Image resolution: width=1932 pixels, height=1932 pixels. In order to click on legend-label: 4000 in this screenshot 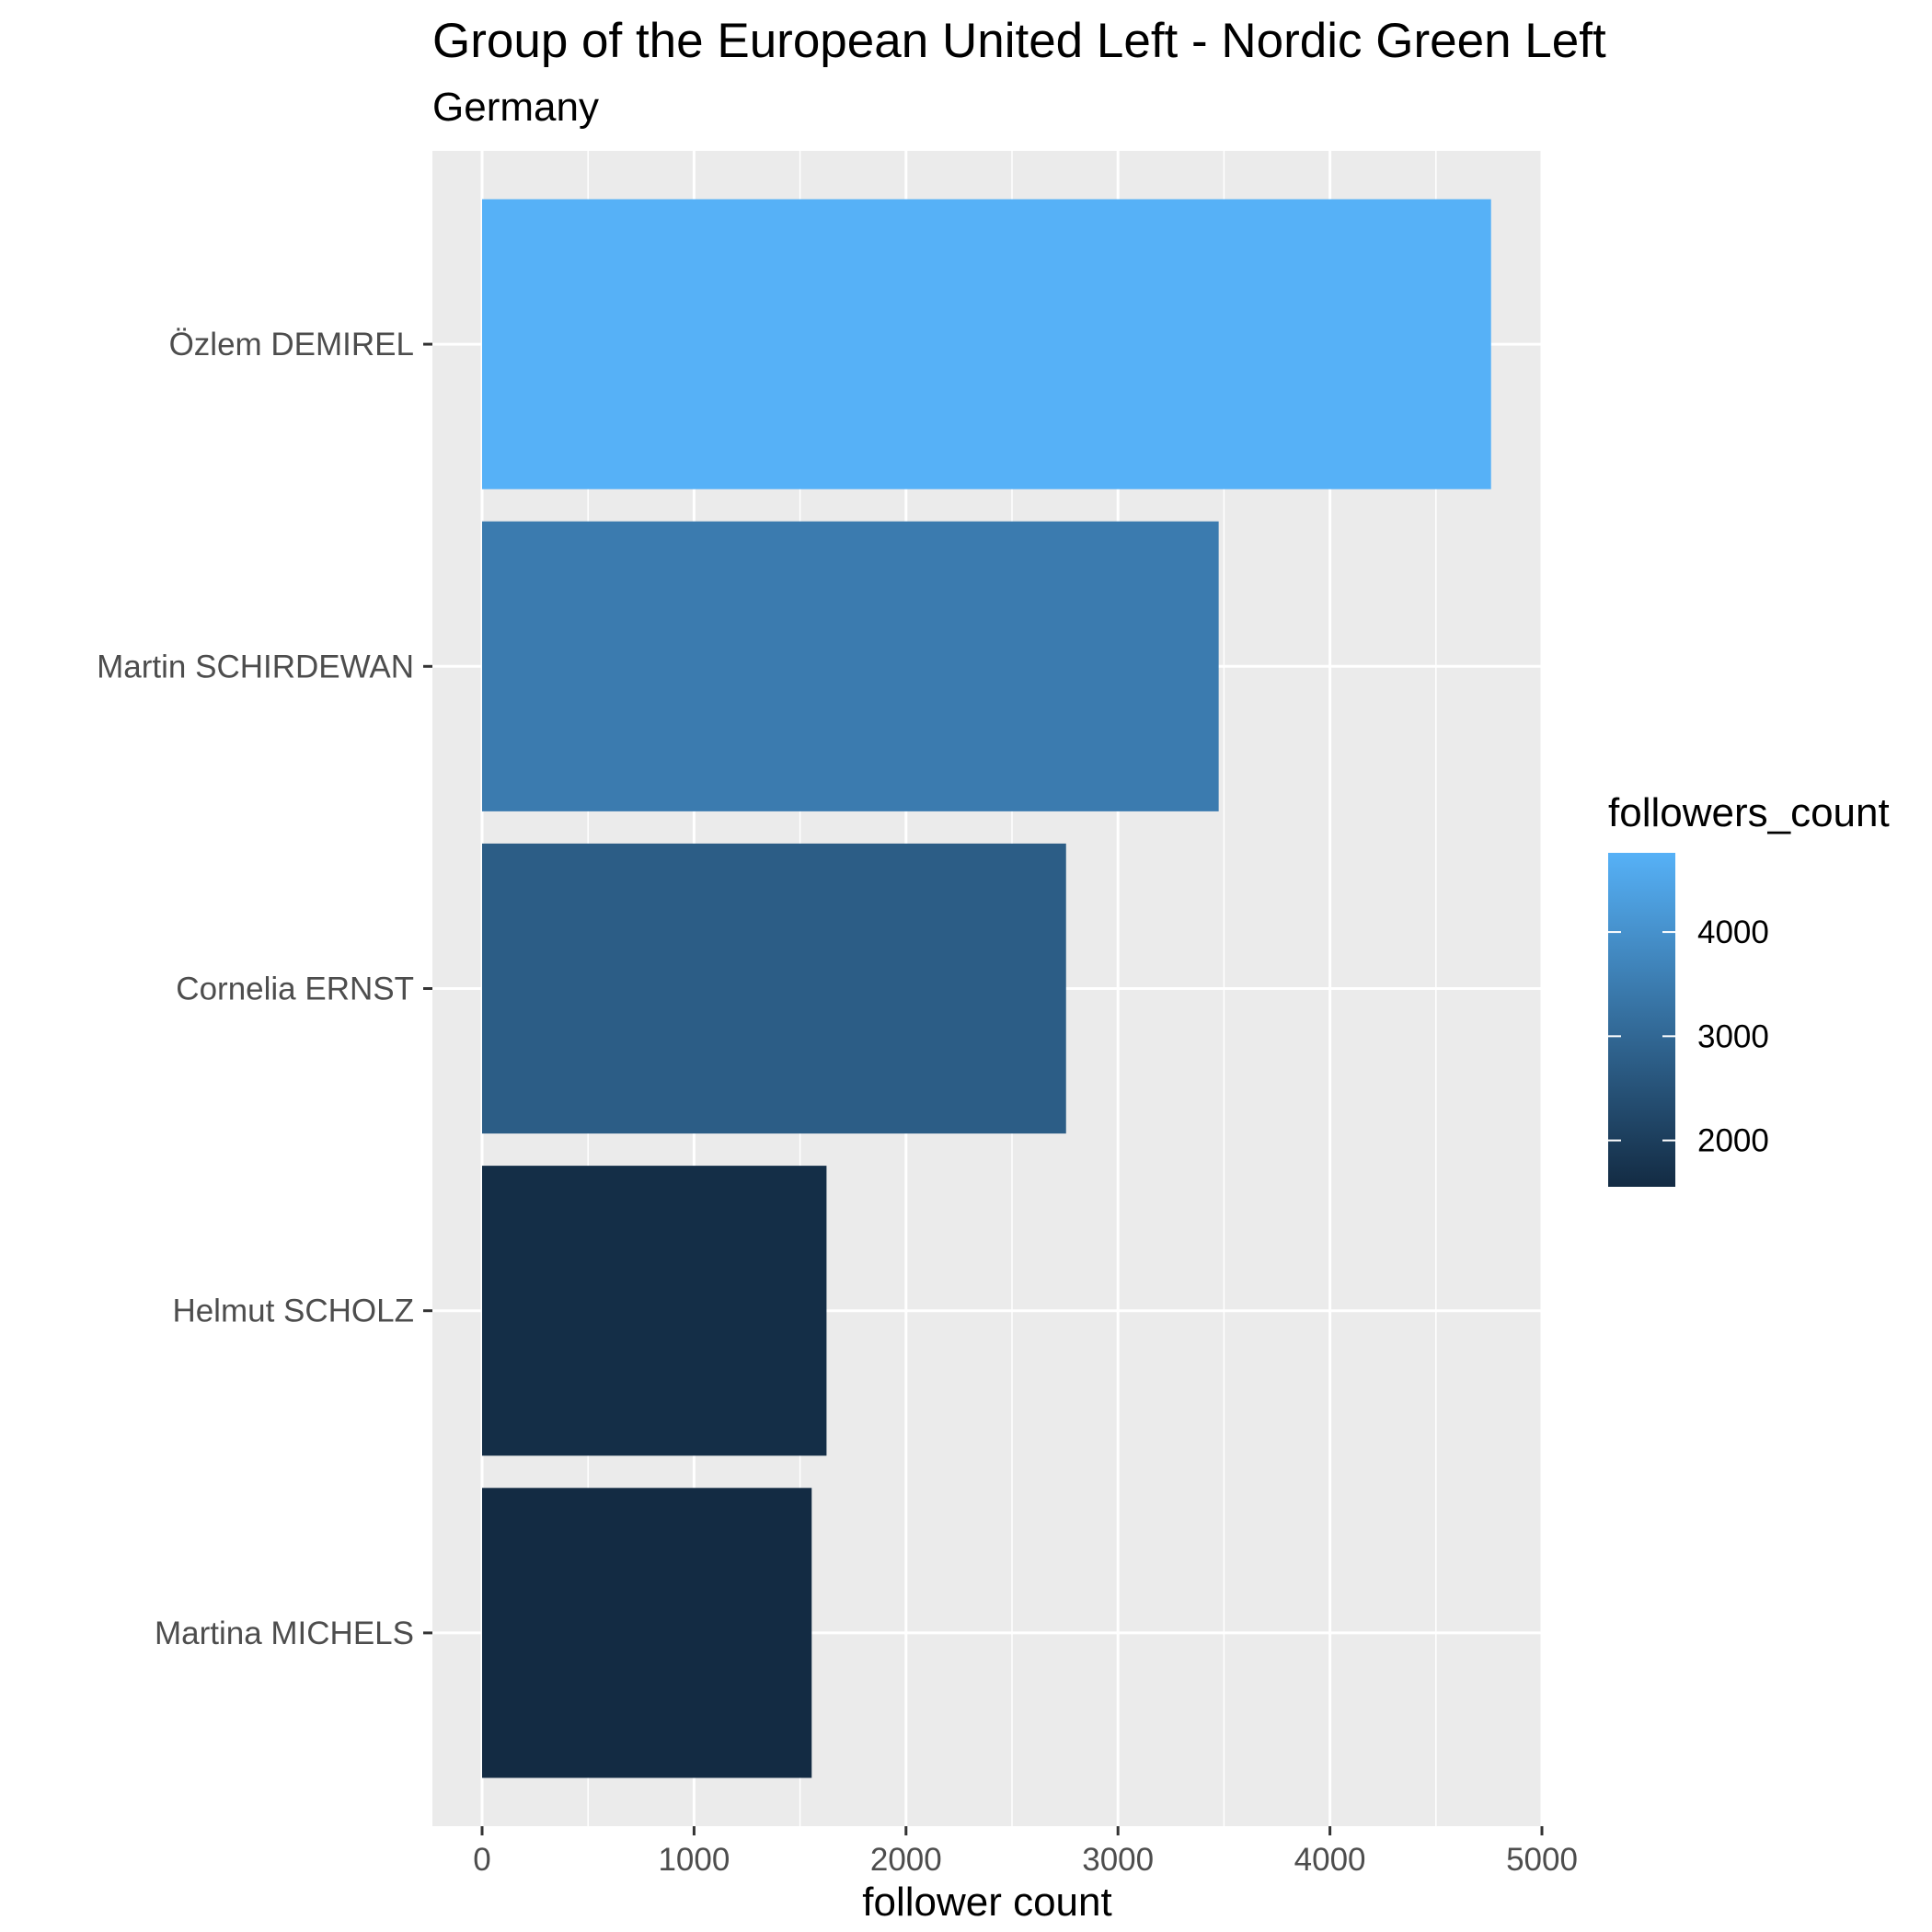, I will do `click(1733, 932)`.